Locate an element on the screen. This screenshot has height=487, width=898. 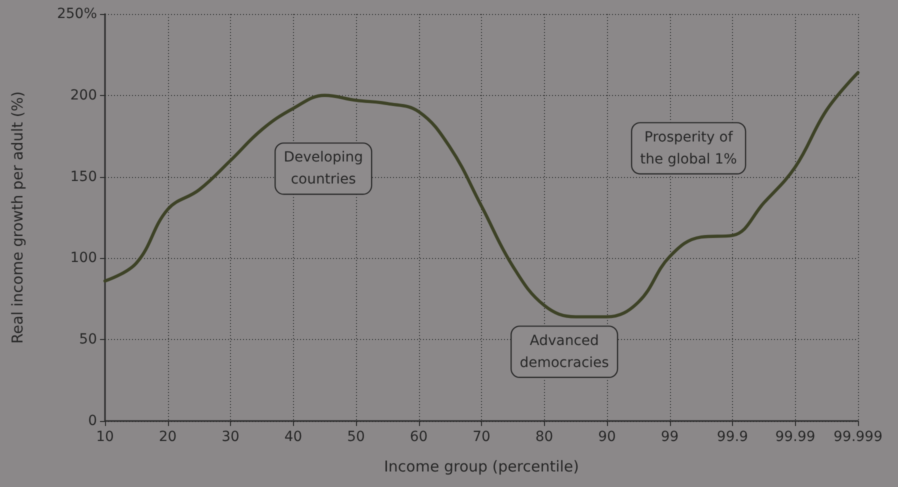
x-tick-label: 10 is located at coordinates (105, 437).